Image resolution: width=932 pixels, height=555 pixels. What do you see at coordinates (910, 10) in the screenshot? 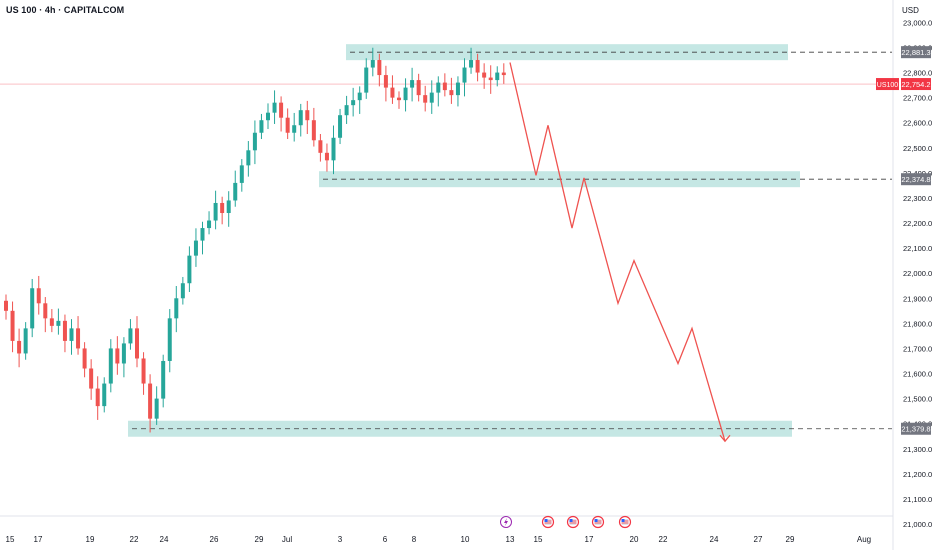
I see `currency-label: USD` at bounding box center [910, 10].